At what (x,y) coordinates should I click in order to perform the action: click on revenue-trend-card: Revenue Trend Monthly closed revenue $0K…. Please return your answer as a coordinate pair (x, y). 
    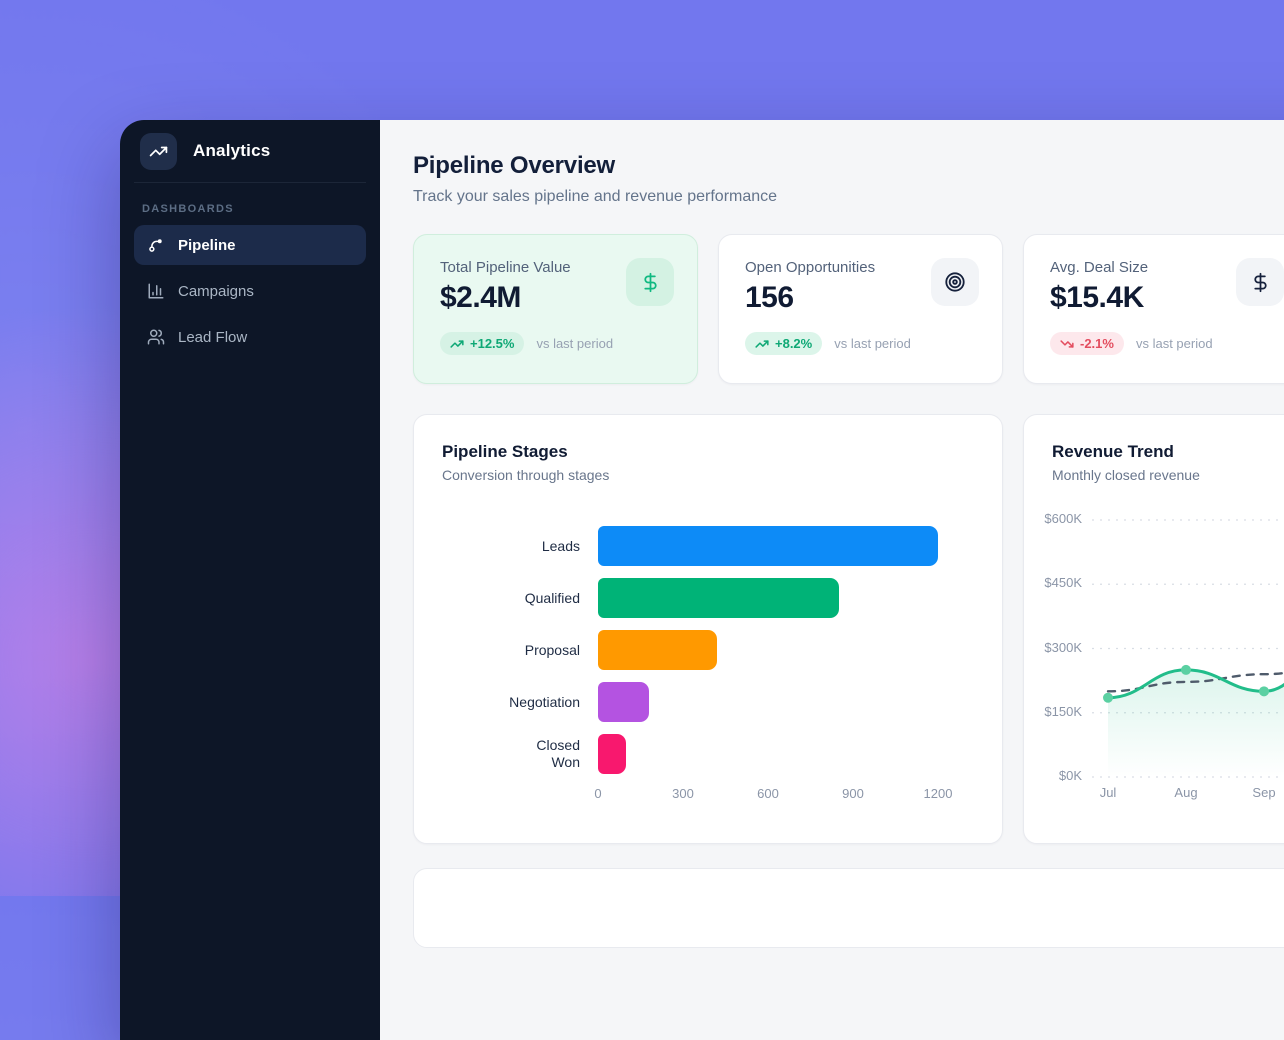
    Looking at the image, I should click on (1153, 629).